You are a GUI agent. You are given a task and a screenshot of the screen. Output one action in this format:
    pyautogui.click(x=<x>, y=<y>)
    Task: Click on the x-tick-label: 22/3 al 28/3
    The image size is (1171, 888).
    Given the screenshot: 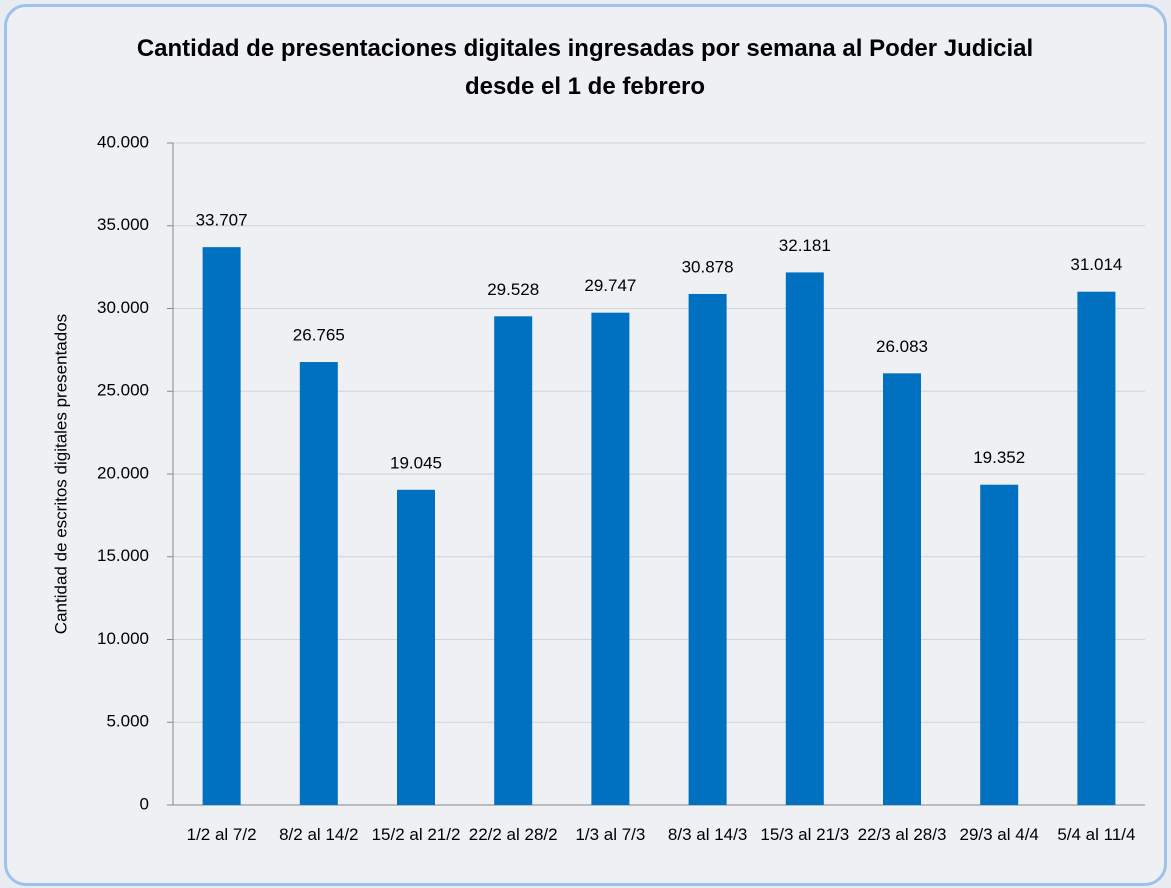 What is the action you would take?
    pyautogui.click(x=902, y=834)
    